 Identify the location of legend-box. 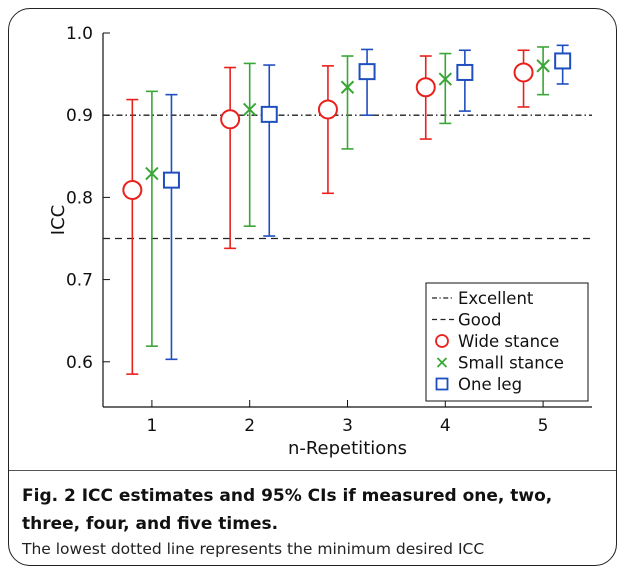
(507, 342).